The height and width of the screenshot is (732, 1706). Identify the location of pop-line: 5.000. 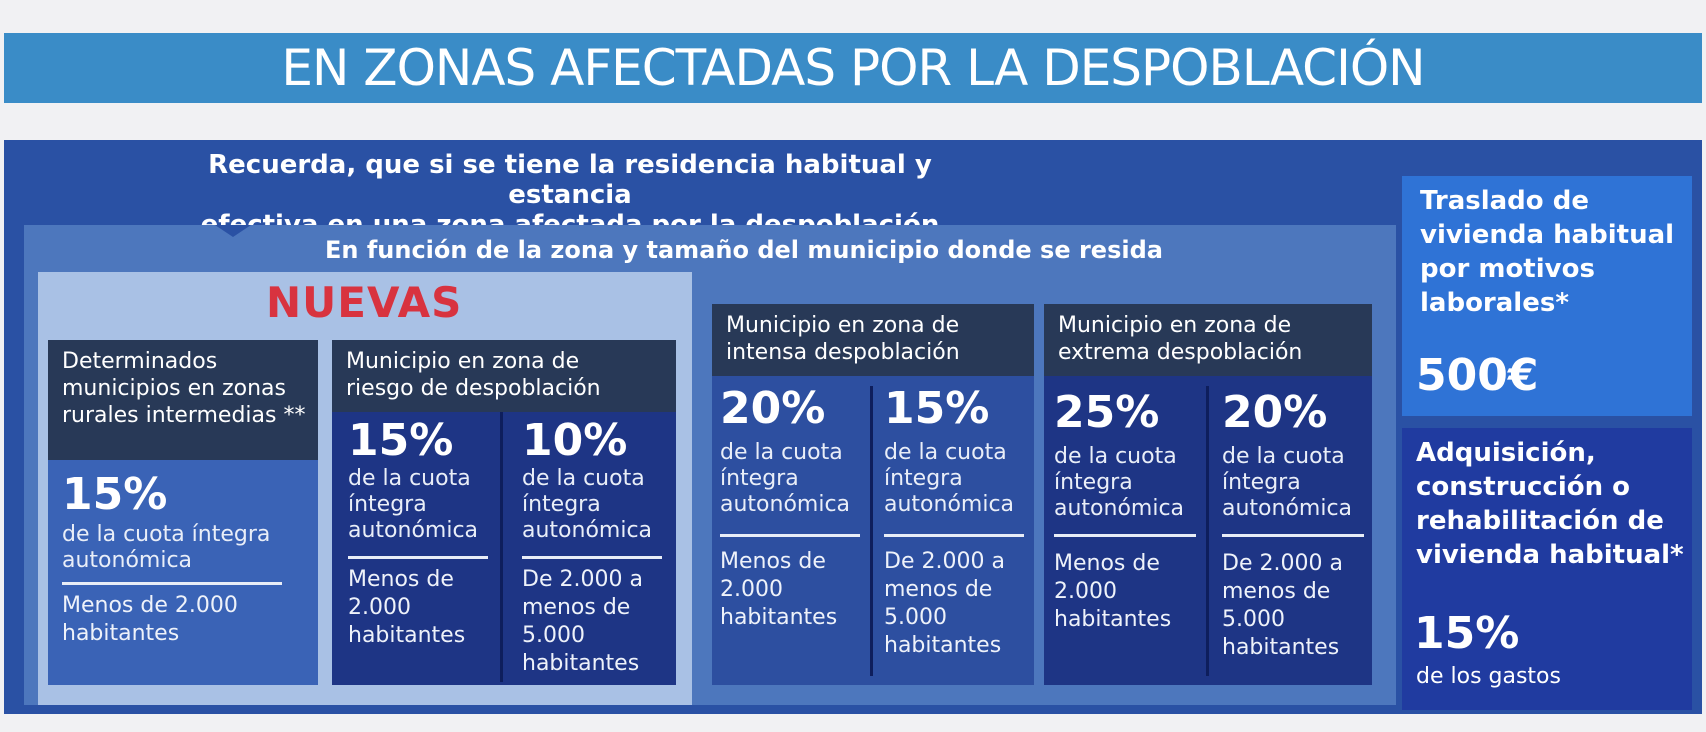
(553, 635).